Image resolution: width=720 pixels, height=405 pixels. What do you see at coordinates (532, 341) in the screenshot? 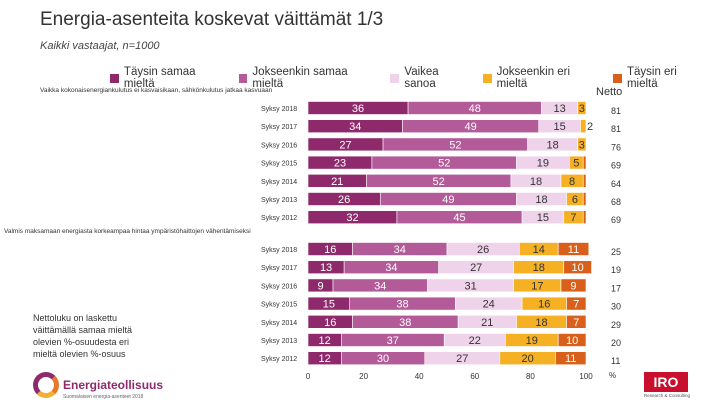
I see `data-label: 19` at bounding box center [532, 341].